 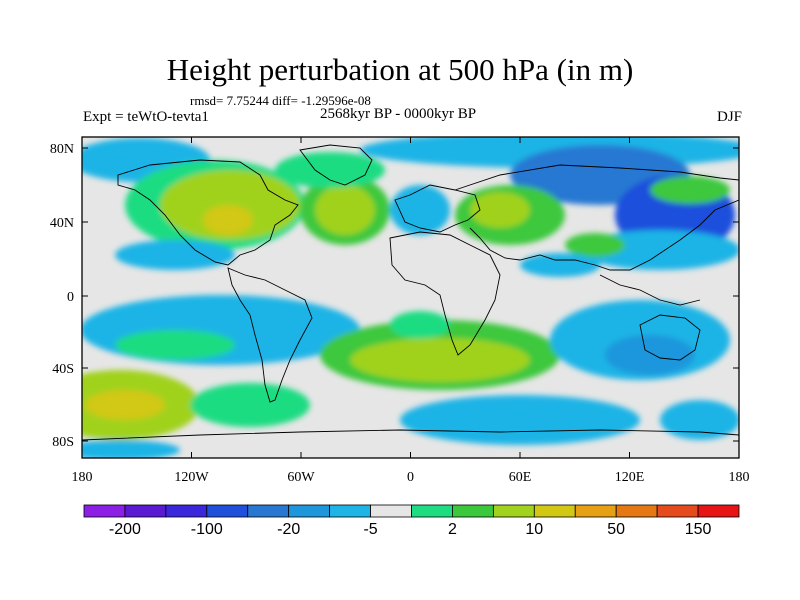 I want to click on season-label: DJF, so click(x=729, y=117).